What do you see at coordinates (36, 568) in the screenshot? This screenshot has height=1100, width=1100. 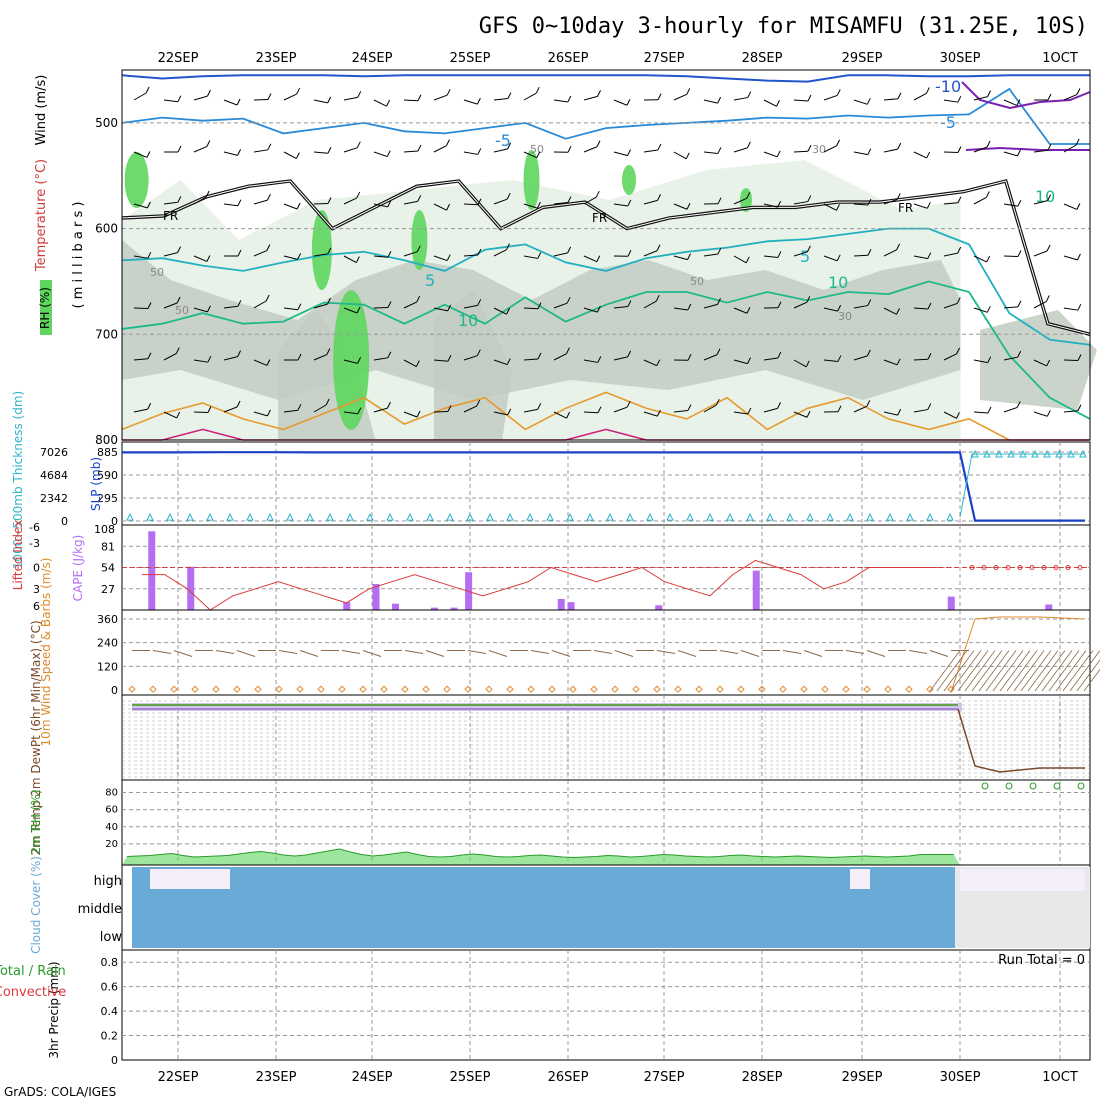 I see `li-tick: 0` at bounding box center [36, 568].